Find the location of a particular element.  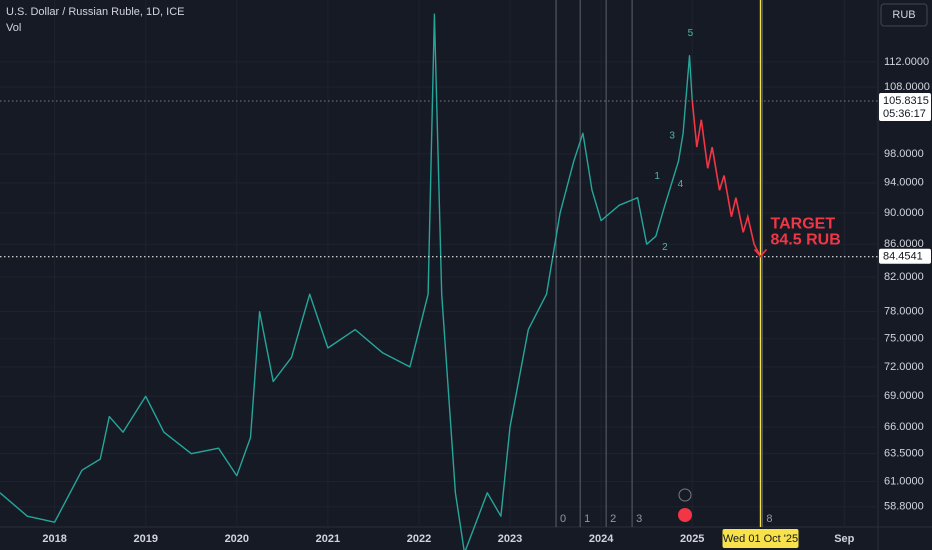

x-tick-label: 2025 is located at coordinates (692, 539).